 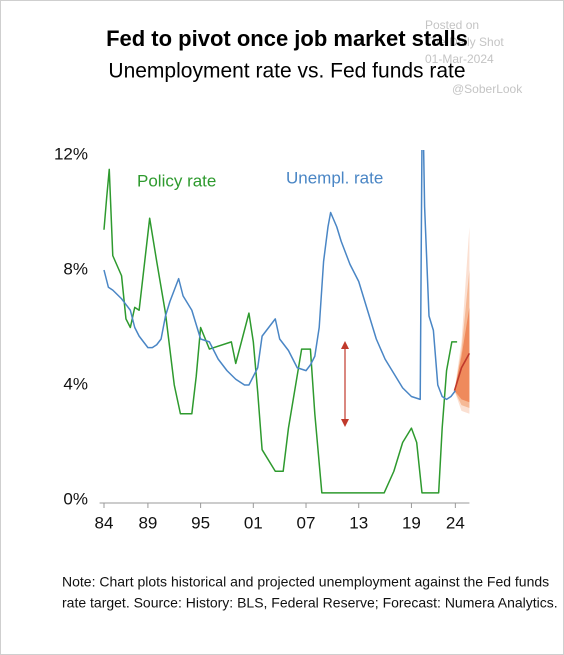 I want to click on watermark: The Daily Shot, so click(x=464, y=42).